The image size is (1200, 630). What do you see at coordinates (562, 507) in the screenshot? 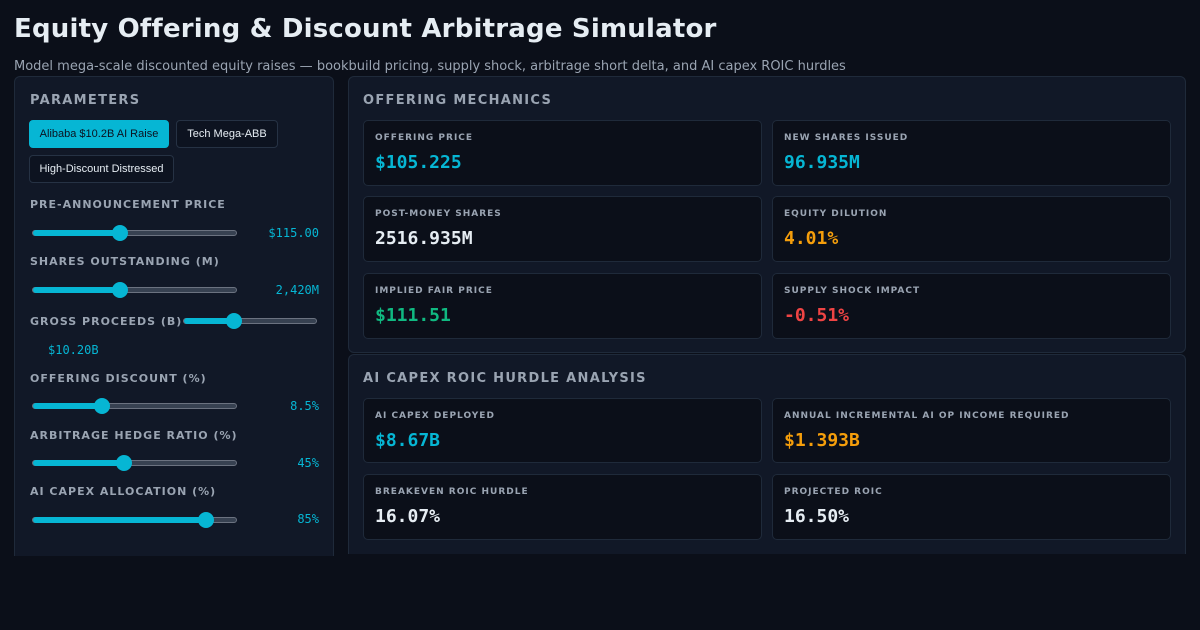
I see `breakeven-roic-hurdle-card: BREAKEVEN ROIC HURDLE 16.07%` at bounding box center [562, 507].